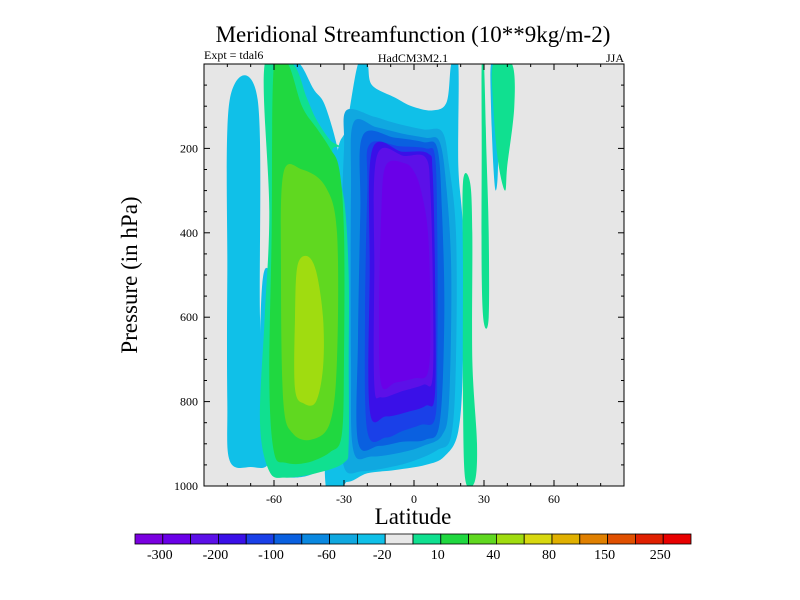 This screenshot has width=800, height=600. What do you see at coordinates (271, 555) in the screenshot?
I see `colorbar-label: -100` at bounding box center [271, 555].